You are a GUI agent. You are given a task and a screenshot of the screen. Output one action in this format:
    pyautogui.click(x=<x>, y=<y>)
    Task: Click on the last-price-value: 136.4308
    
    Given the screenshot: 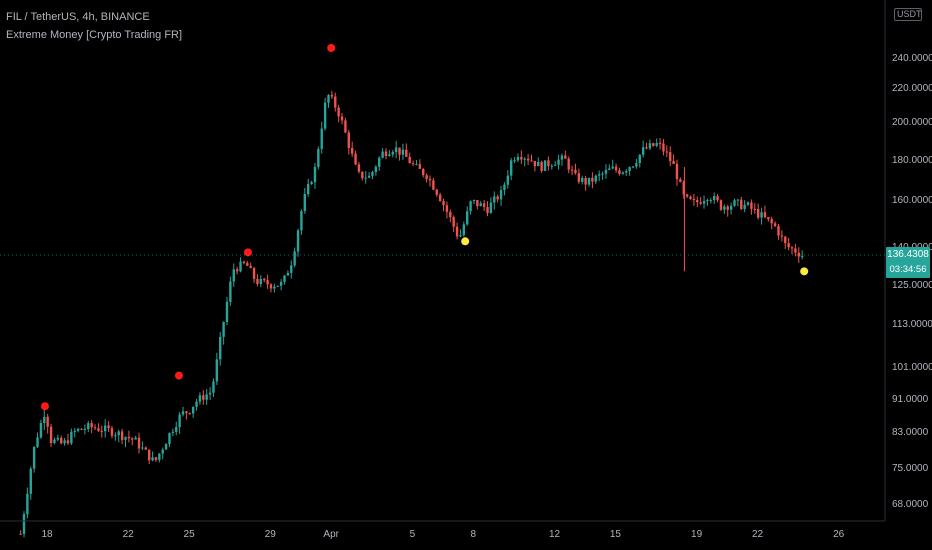 What is the action you would take?
    pyautogui.click(x=908, y=254)
    